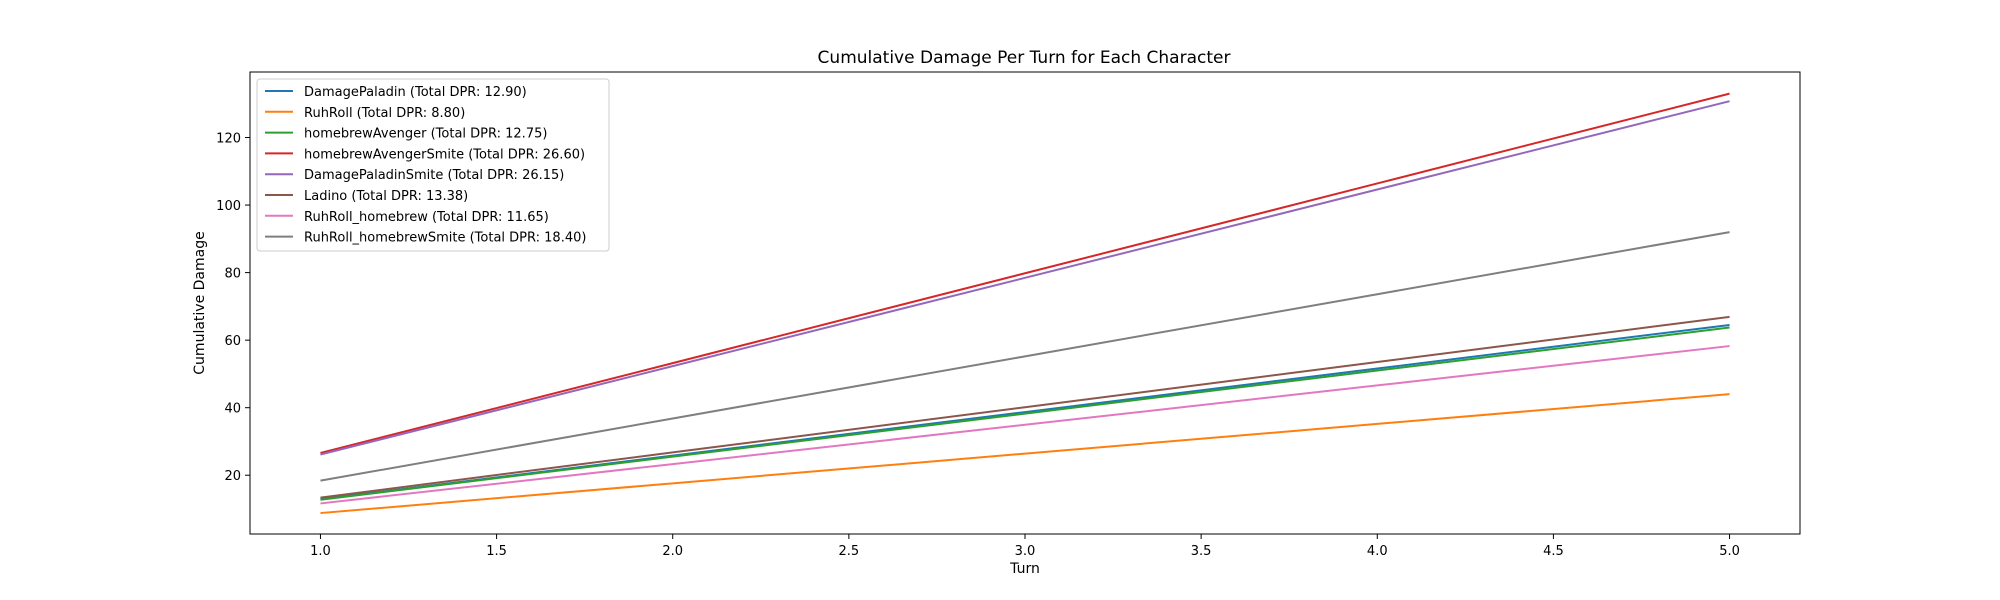  I want to click on legend-label: RuhRoll_homebrew (Total DPR: 11.65), so click(426, 217).